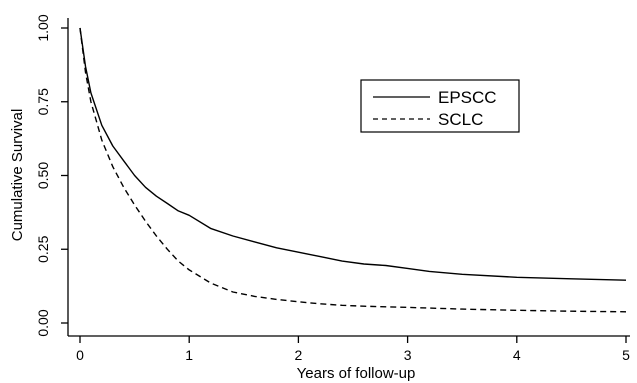 This screenshot has height=383, width=637. Describe the element at coordinates (43, 27) in the screenshot. I see `y-tick-label: 1.00` at that location.